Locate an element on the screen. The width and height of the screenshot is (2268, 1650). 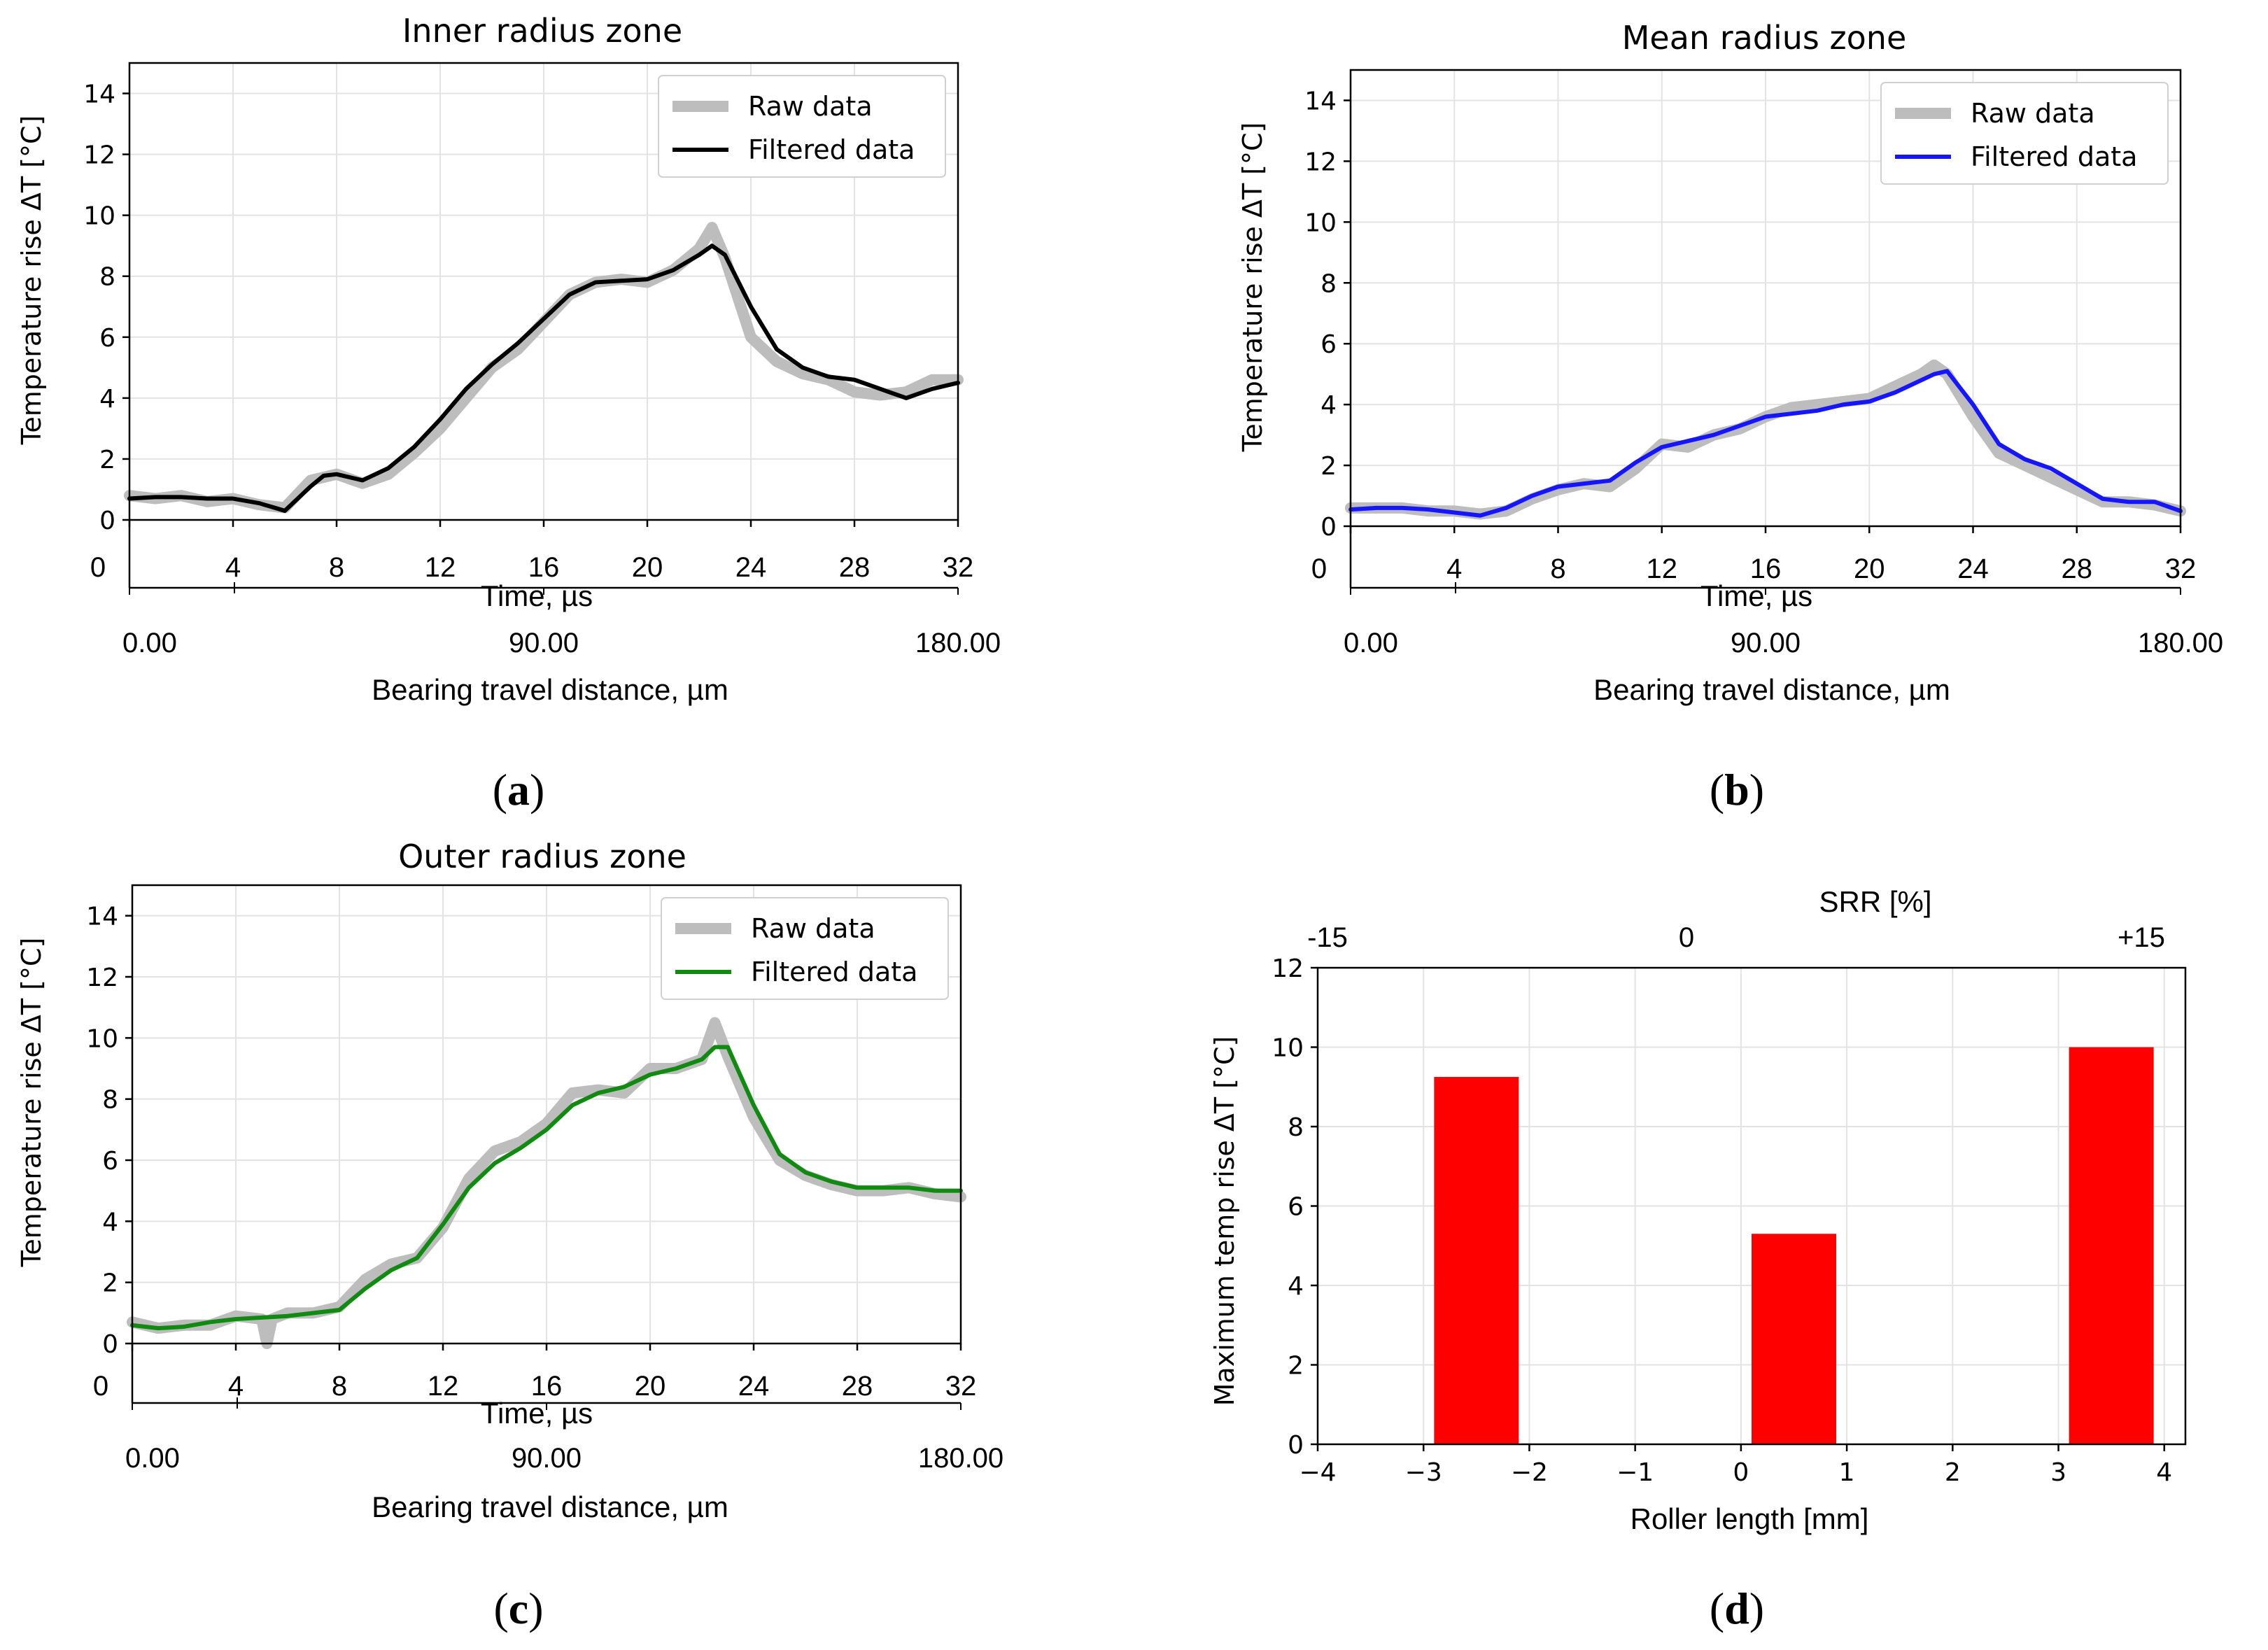
panel-c-x-tick-label: 0 is located at coordinates (100, 1386).